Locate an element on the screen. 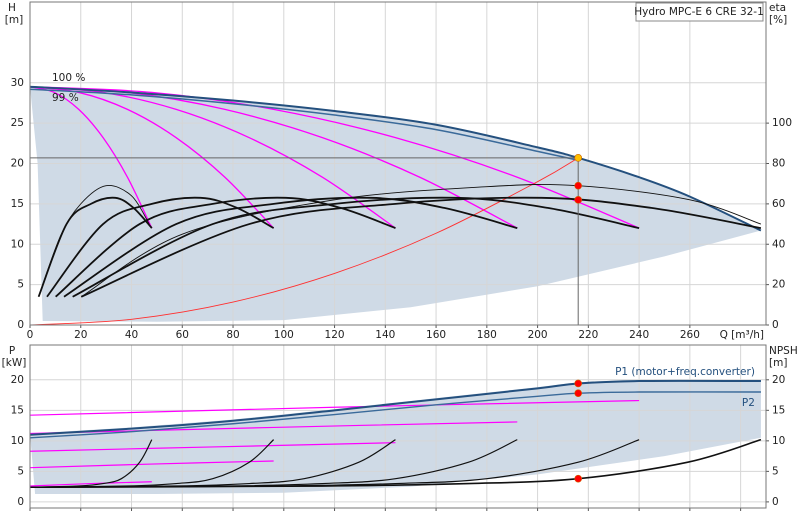 This screenshot has width=800, height=520. y2-tick-label: 40 is located at coordinates (778, 244).